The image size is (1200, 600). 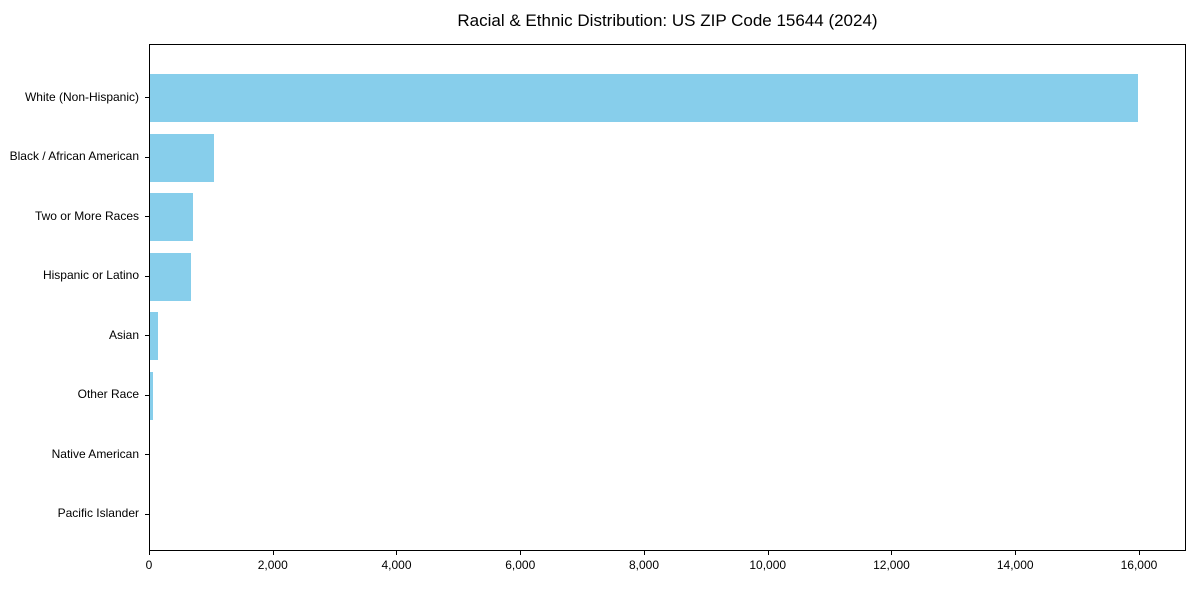 What do you see at coordinates (86, 215) in the screenshot?
I see `y-tick-label-two-or-more-races: Two or More Races` at bounding box center [86, 215].